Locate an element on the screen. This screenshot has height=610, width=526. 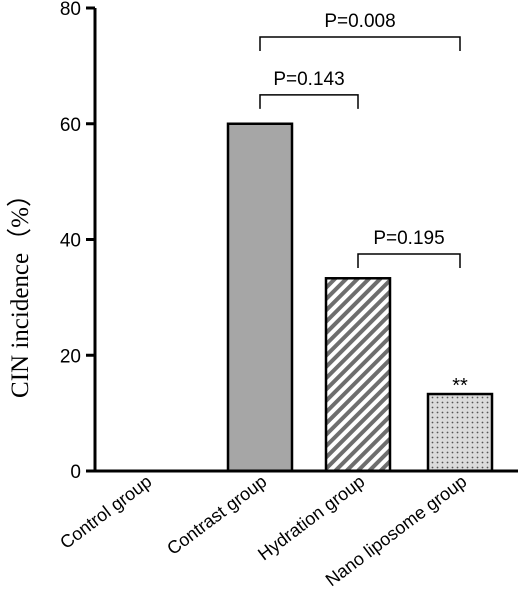
y-tick-label: 20 is located at coordinates (70, 356).